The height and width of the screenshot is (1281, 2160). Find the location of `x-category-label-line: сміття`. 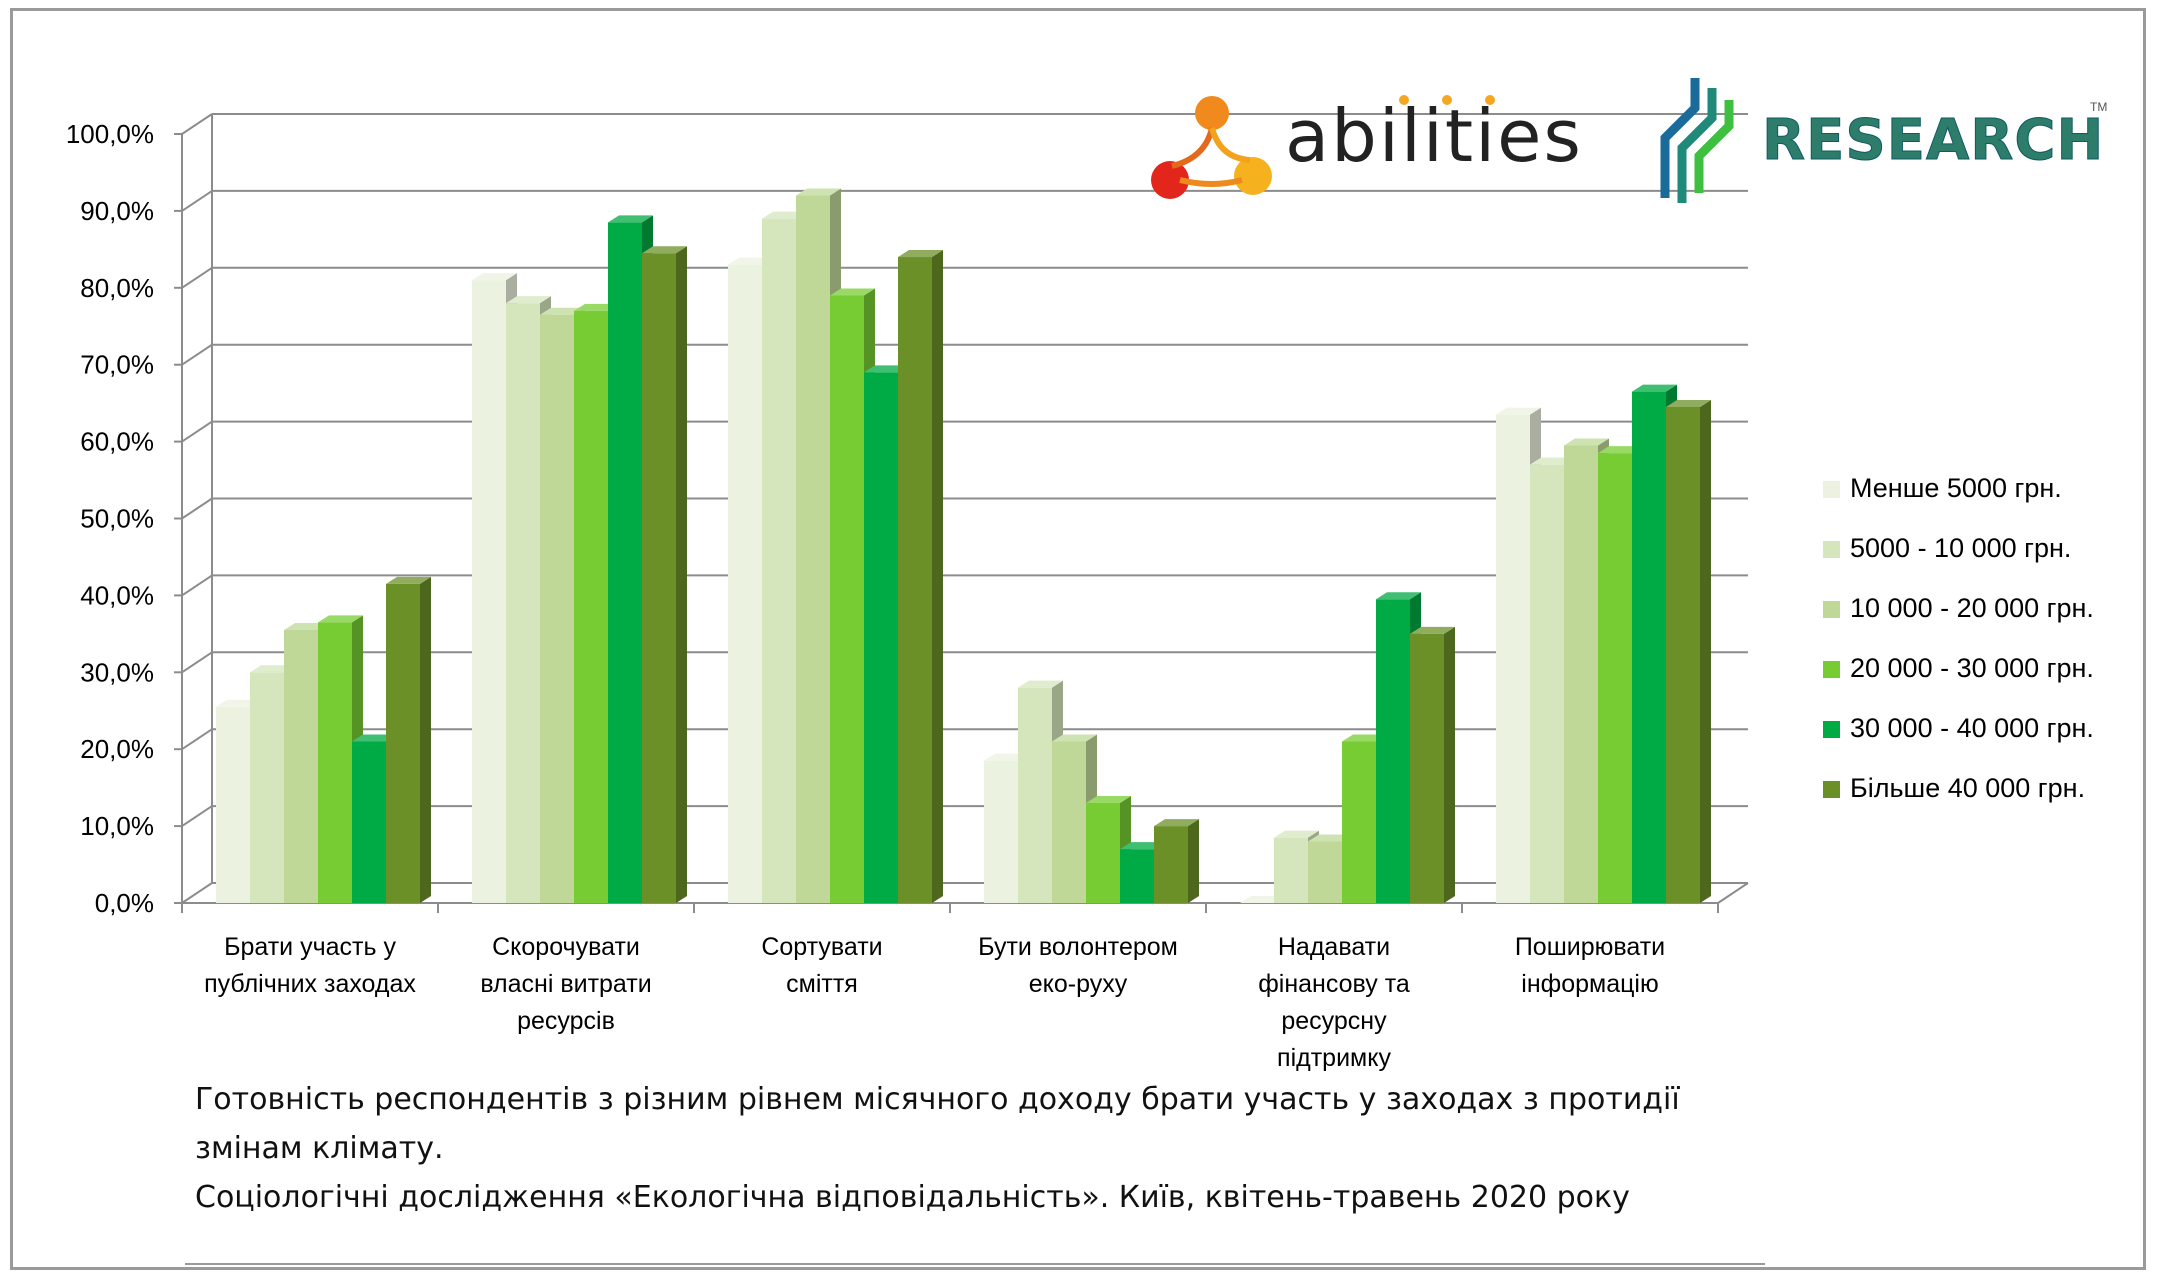

x-category-label-line: сміття is located at coordinates (822, 984).